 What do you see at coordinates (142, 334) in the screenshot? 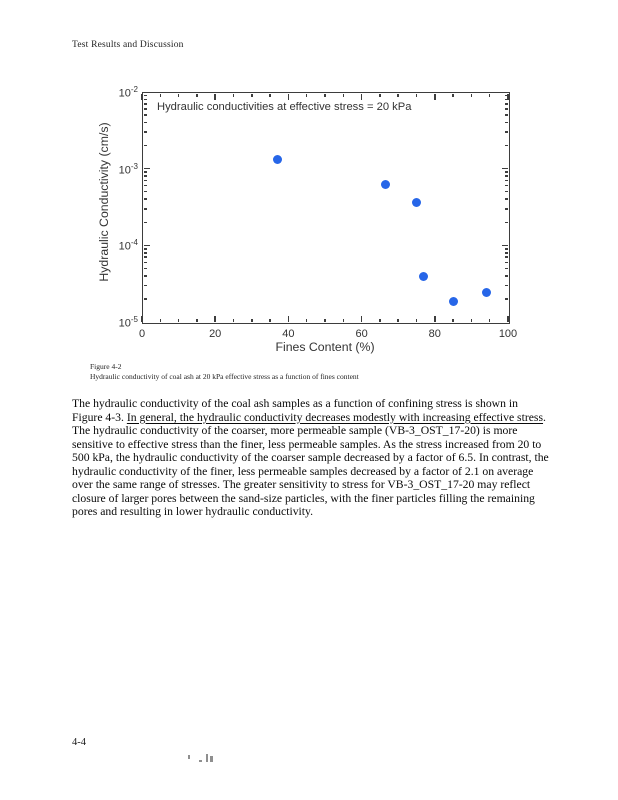
I see `x-tick-label: 0` at bounding box center [142, 334].